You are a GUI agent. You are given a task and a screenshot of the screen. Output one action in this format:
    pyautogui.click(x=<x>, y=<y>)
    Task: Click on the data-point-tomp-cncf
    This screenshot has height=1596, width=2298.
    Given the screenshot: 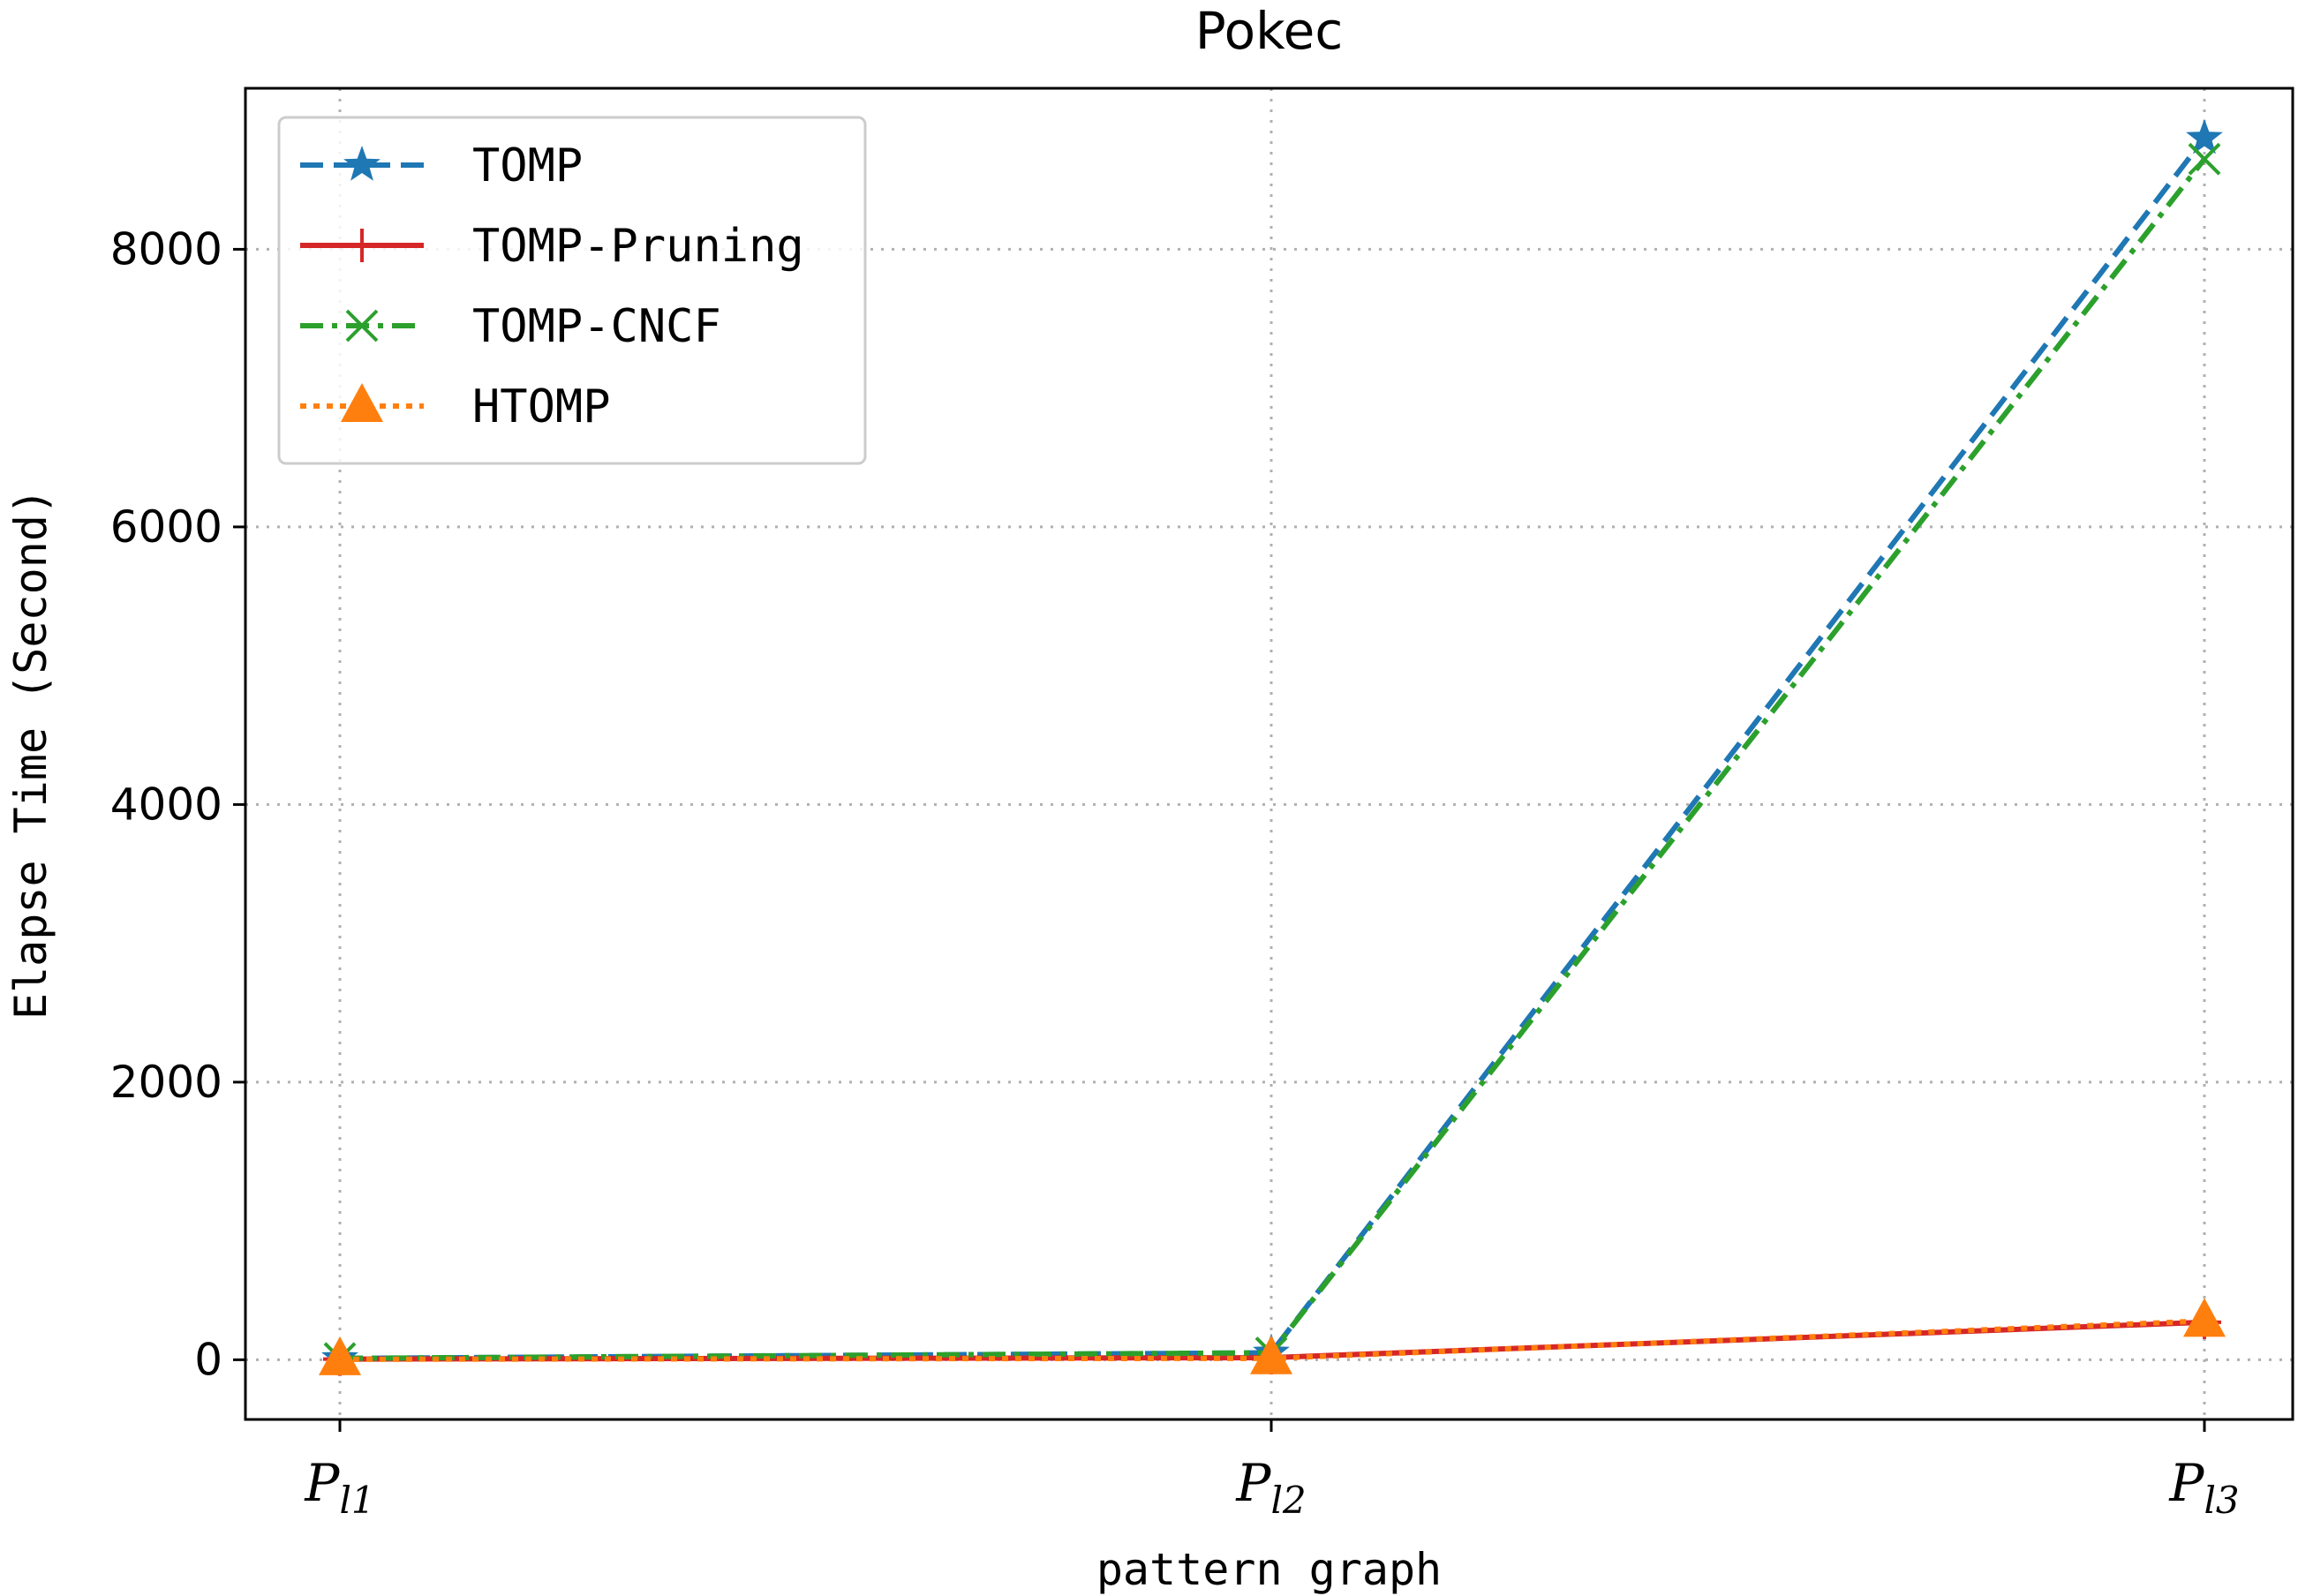 What is the action you would take?
    pyautogui.click(x=2204, y=159)
    